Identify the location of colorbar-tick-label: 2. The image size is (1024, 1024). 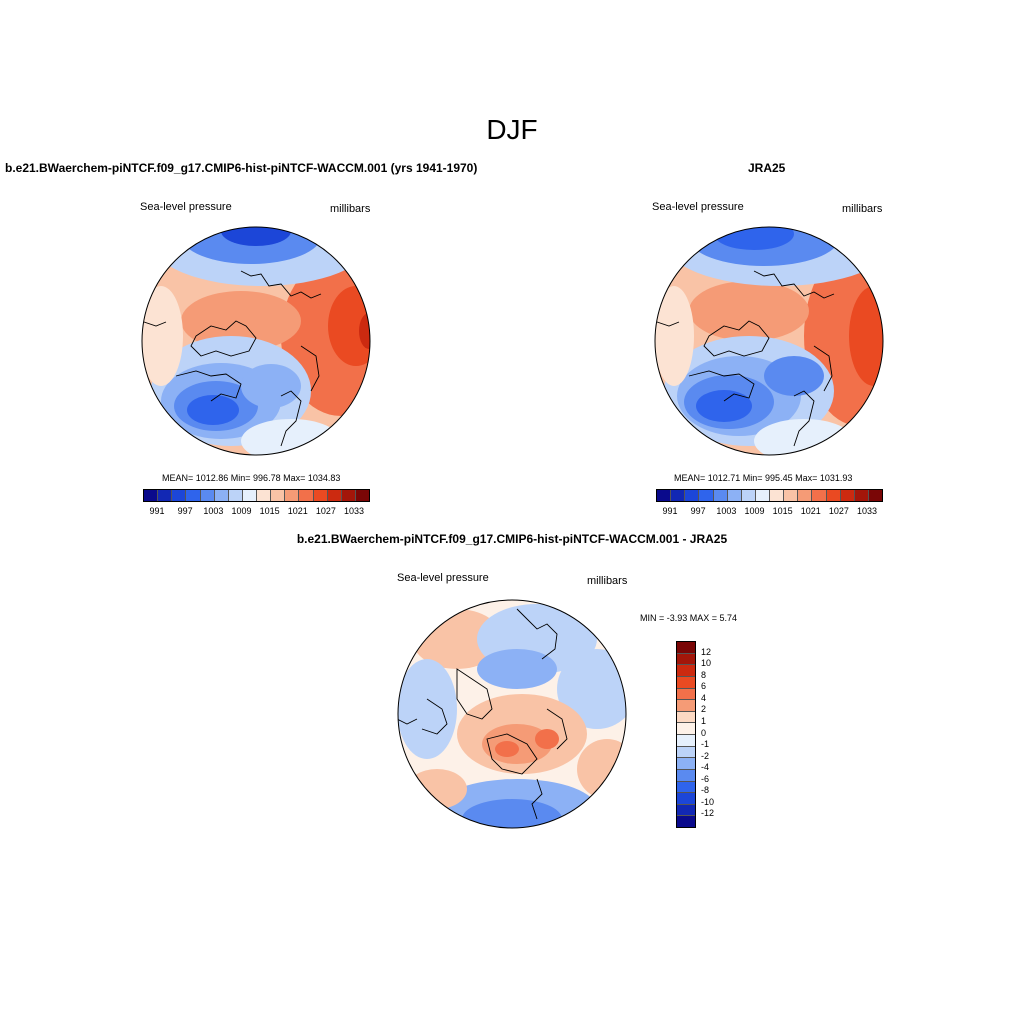
(704, 709).